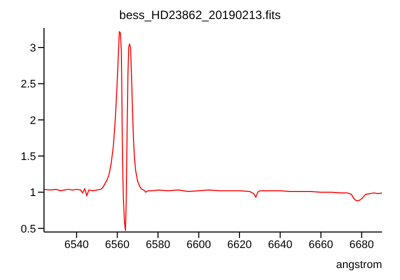  What do you see at coordinates (28, 229) in the screenshot?
I see `y-tick-label: 0.5` at bounding box center [28, 229].